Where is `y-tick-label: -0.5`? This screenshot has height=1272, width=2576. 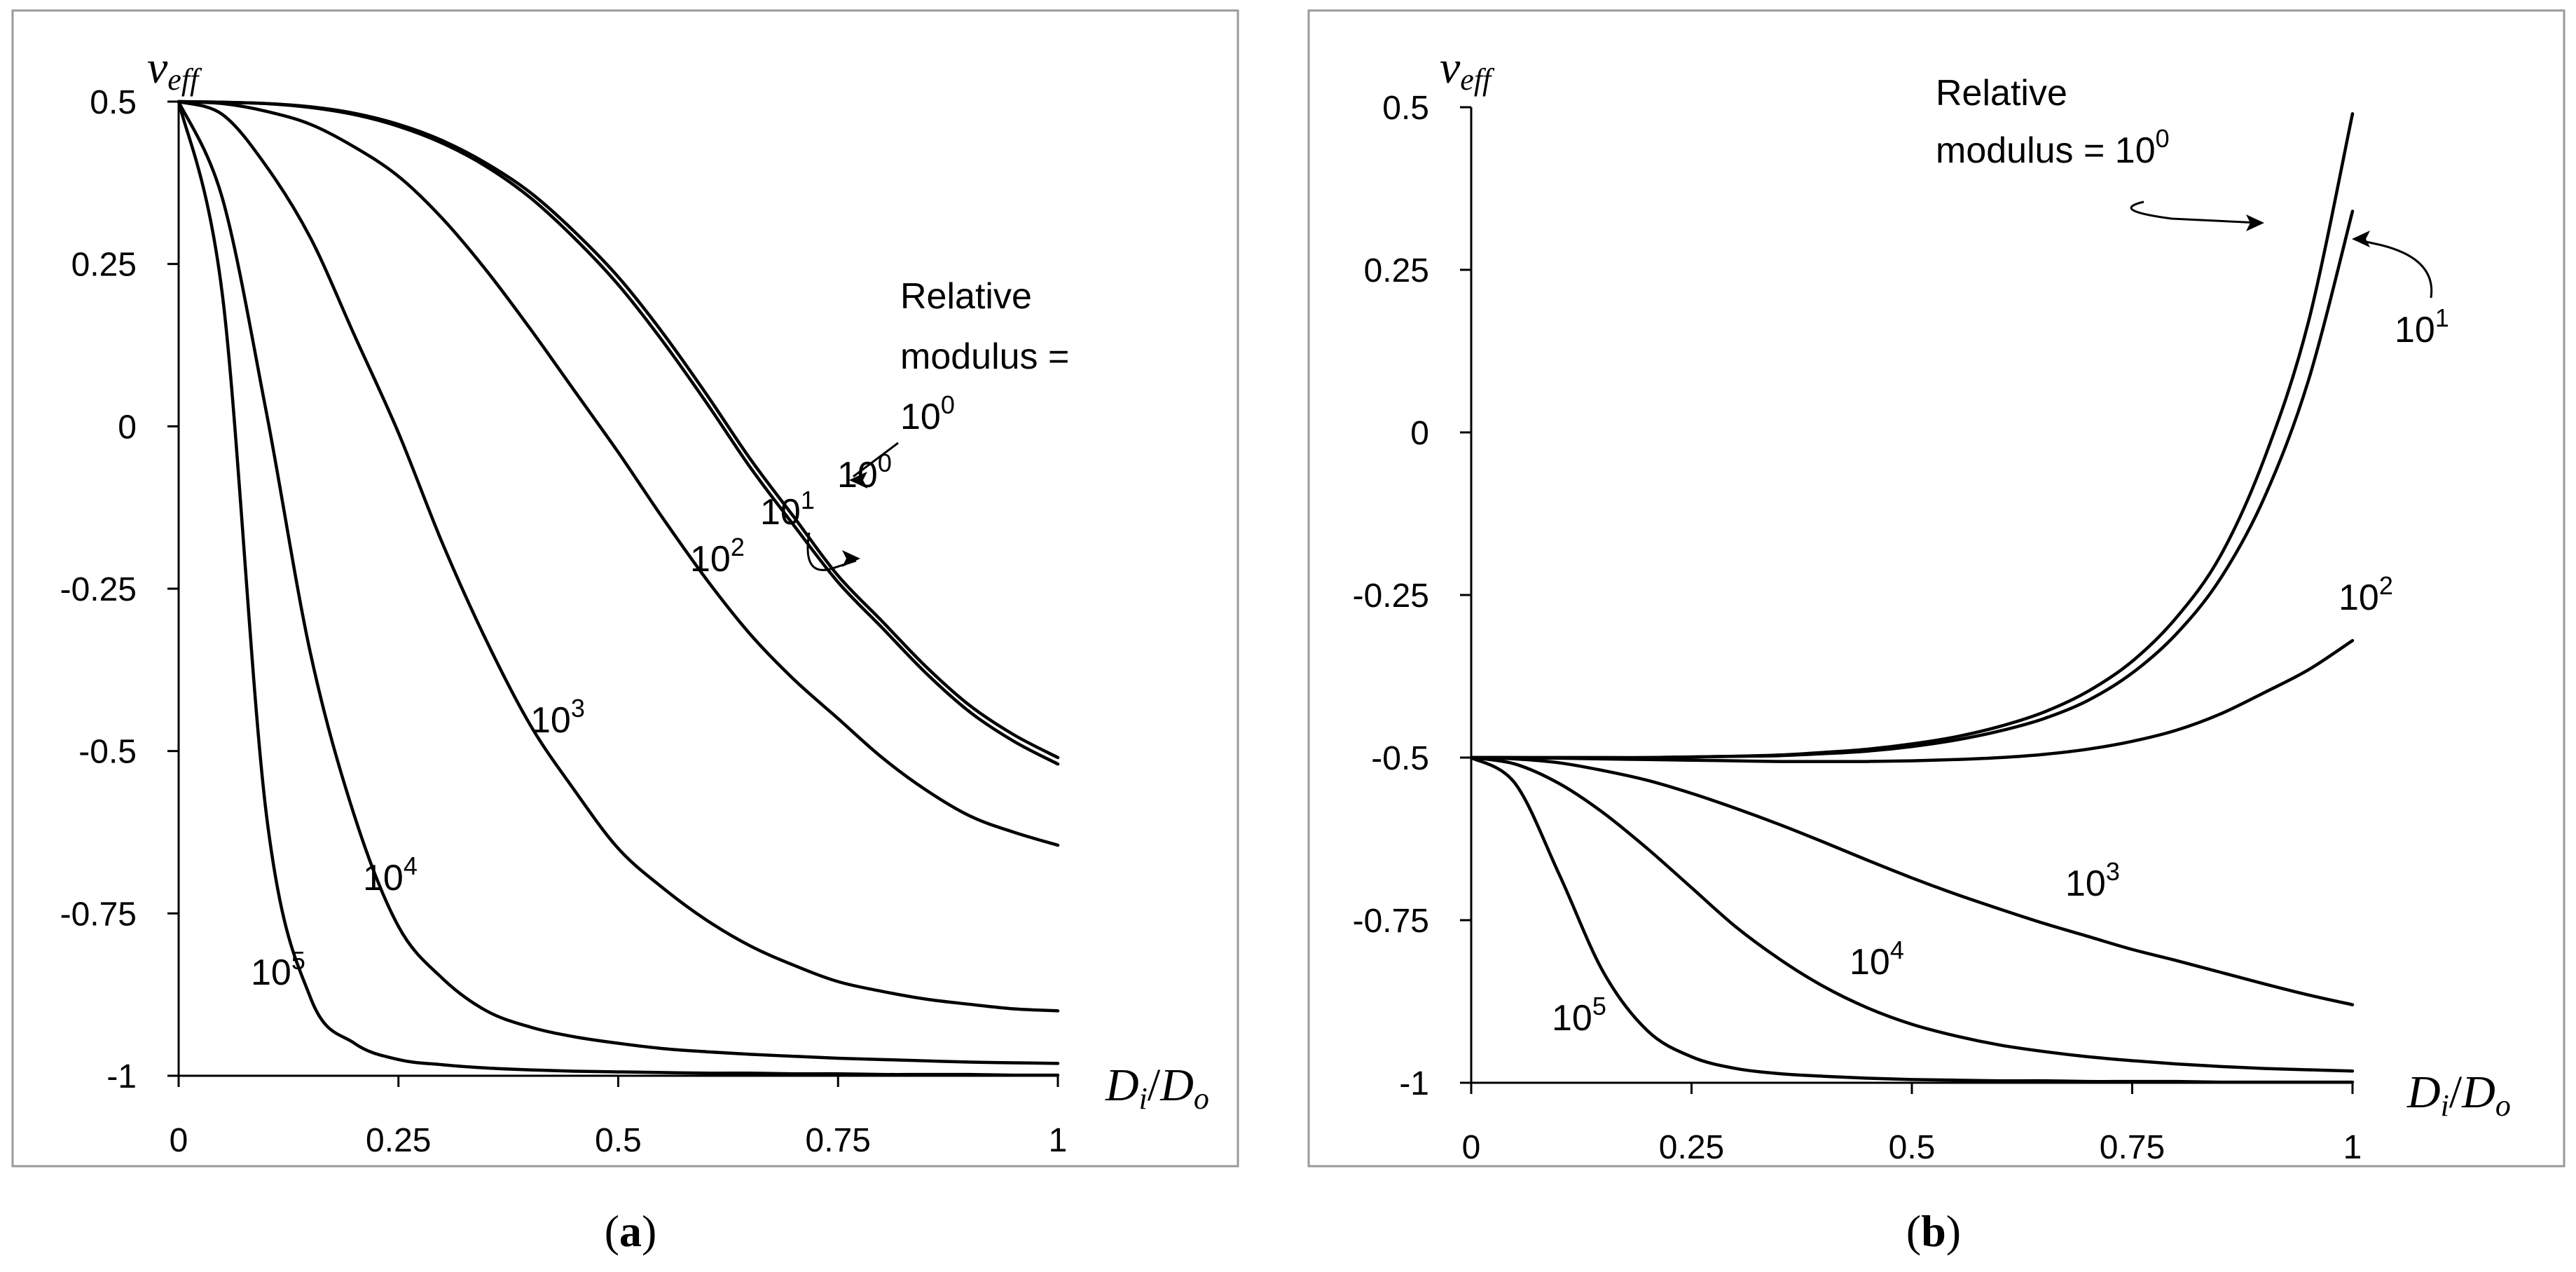
y-tick-label: -0.5 is located at coordinates (1400, 758).